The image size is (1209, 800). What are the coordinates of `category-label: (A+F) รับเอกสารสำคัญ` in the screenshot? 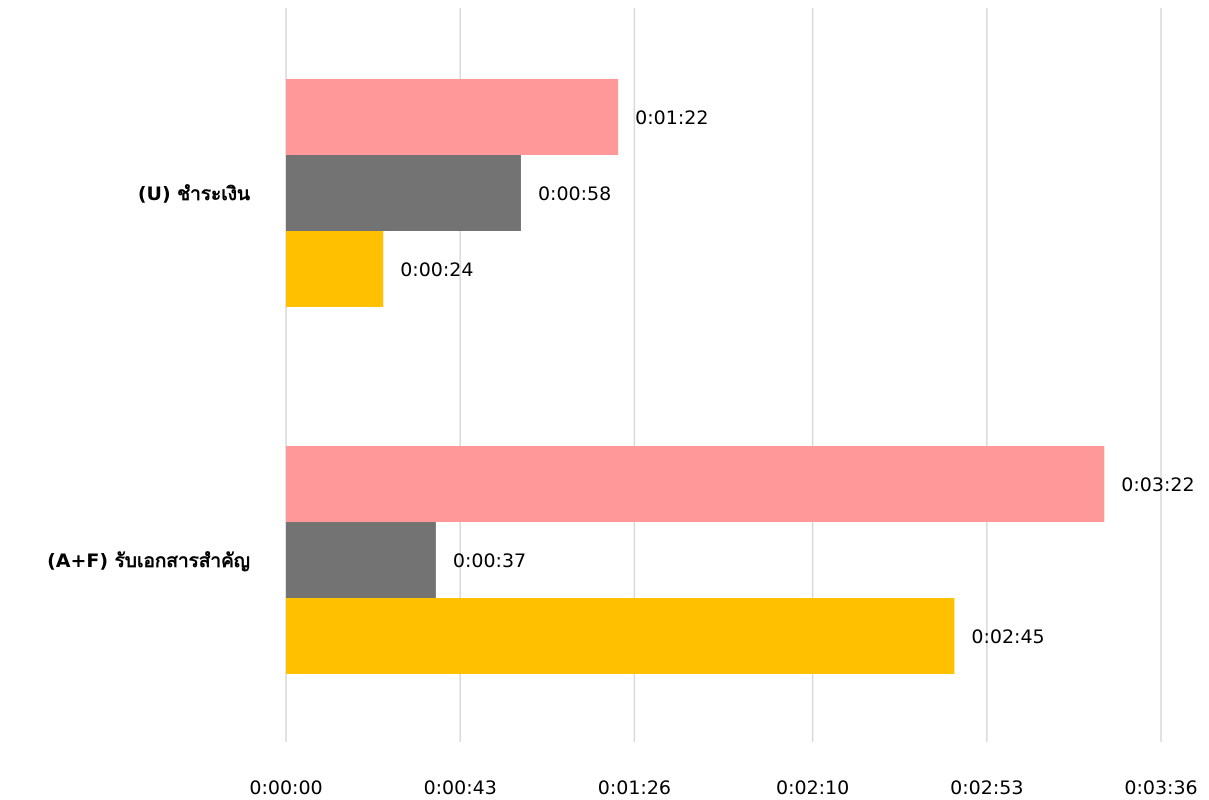 It's located at (148, 561).